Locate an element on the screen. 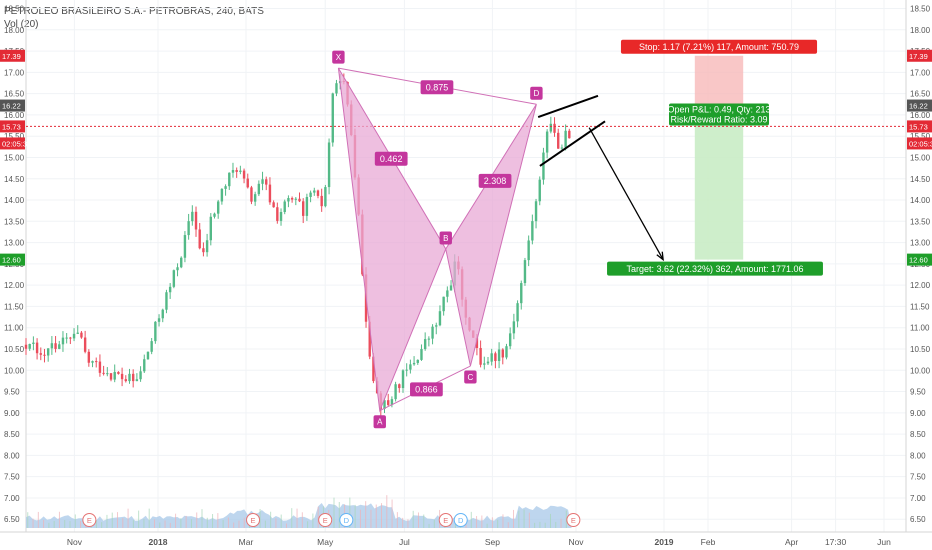 The height and width of the screenshot is (550, 932). volume-area-fill is located at coordinates (299, 515).